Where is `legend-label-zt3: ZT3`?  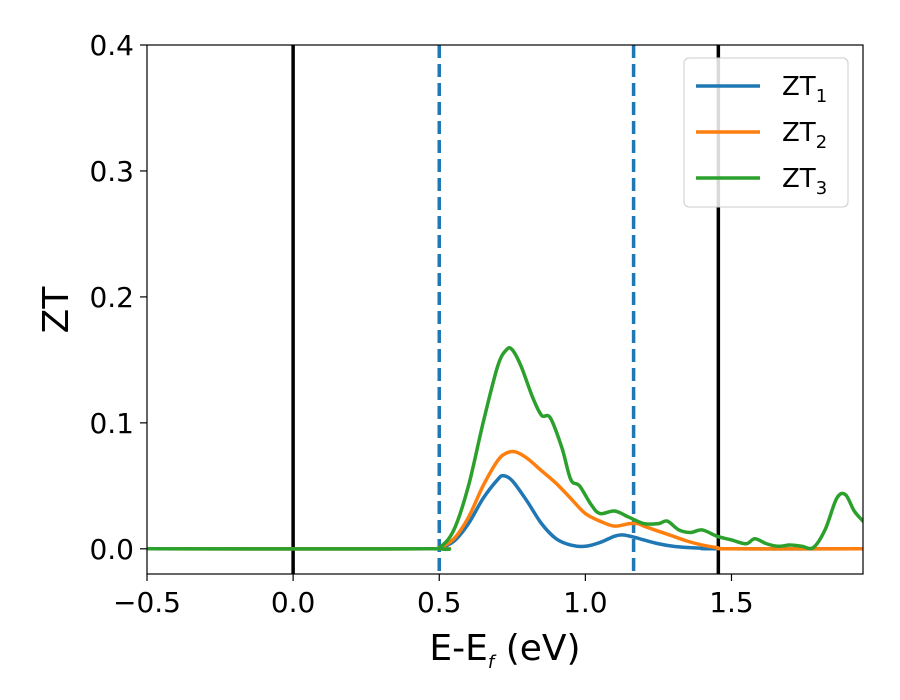 legend-label-zt3: ZT3 is located at coordinates (804, 181).